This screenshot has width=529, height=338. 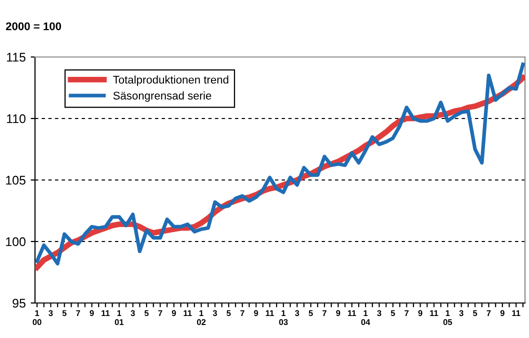 I want to click on x-tick-label: 1 00, so click(x=37, y=318).